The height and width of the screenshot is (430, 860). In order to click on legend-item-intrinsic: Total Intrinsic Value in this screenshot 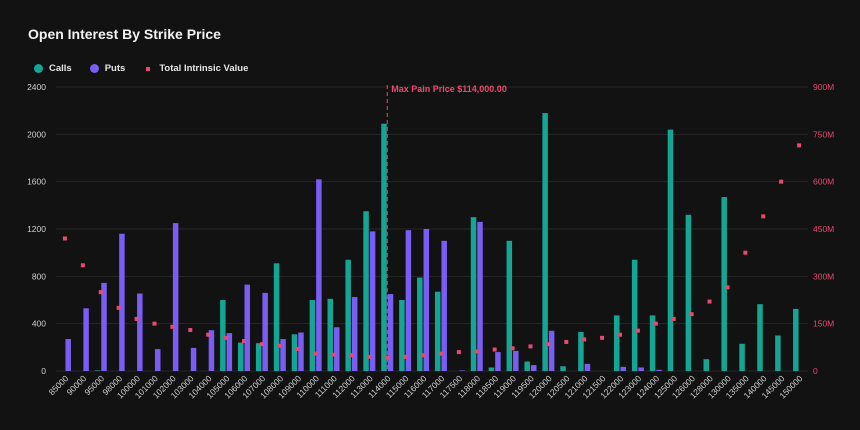, I will do `click(195, 68)`.